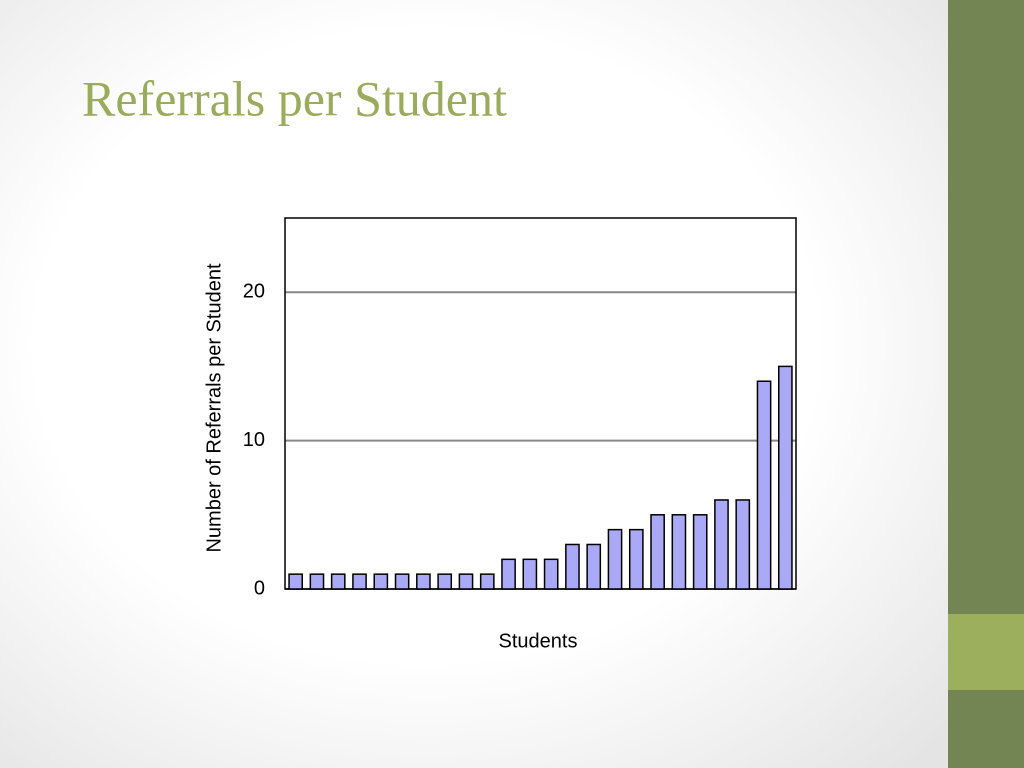 This screenshot has width=1024, height=768. What do you see at coordinates (254, 440) in the screenshot?
I see `y-tick-label: 10` at bounding box center [254, 440].